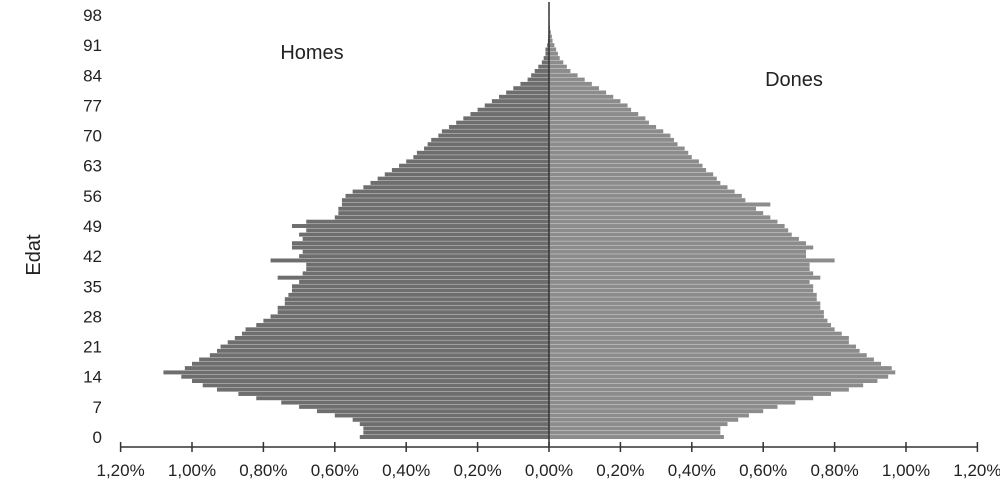 This screenshot has height=491, width=1000. I want to click on y-tick-label: 91, so click(92, 45).